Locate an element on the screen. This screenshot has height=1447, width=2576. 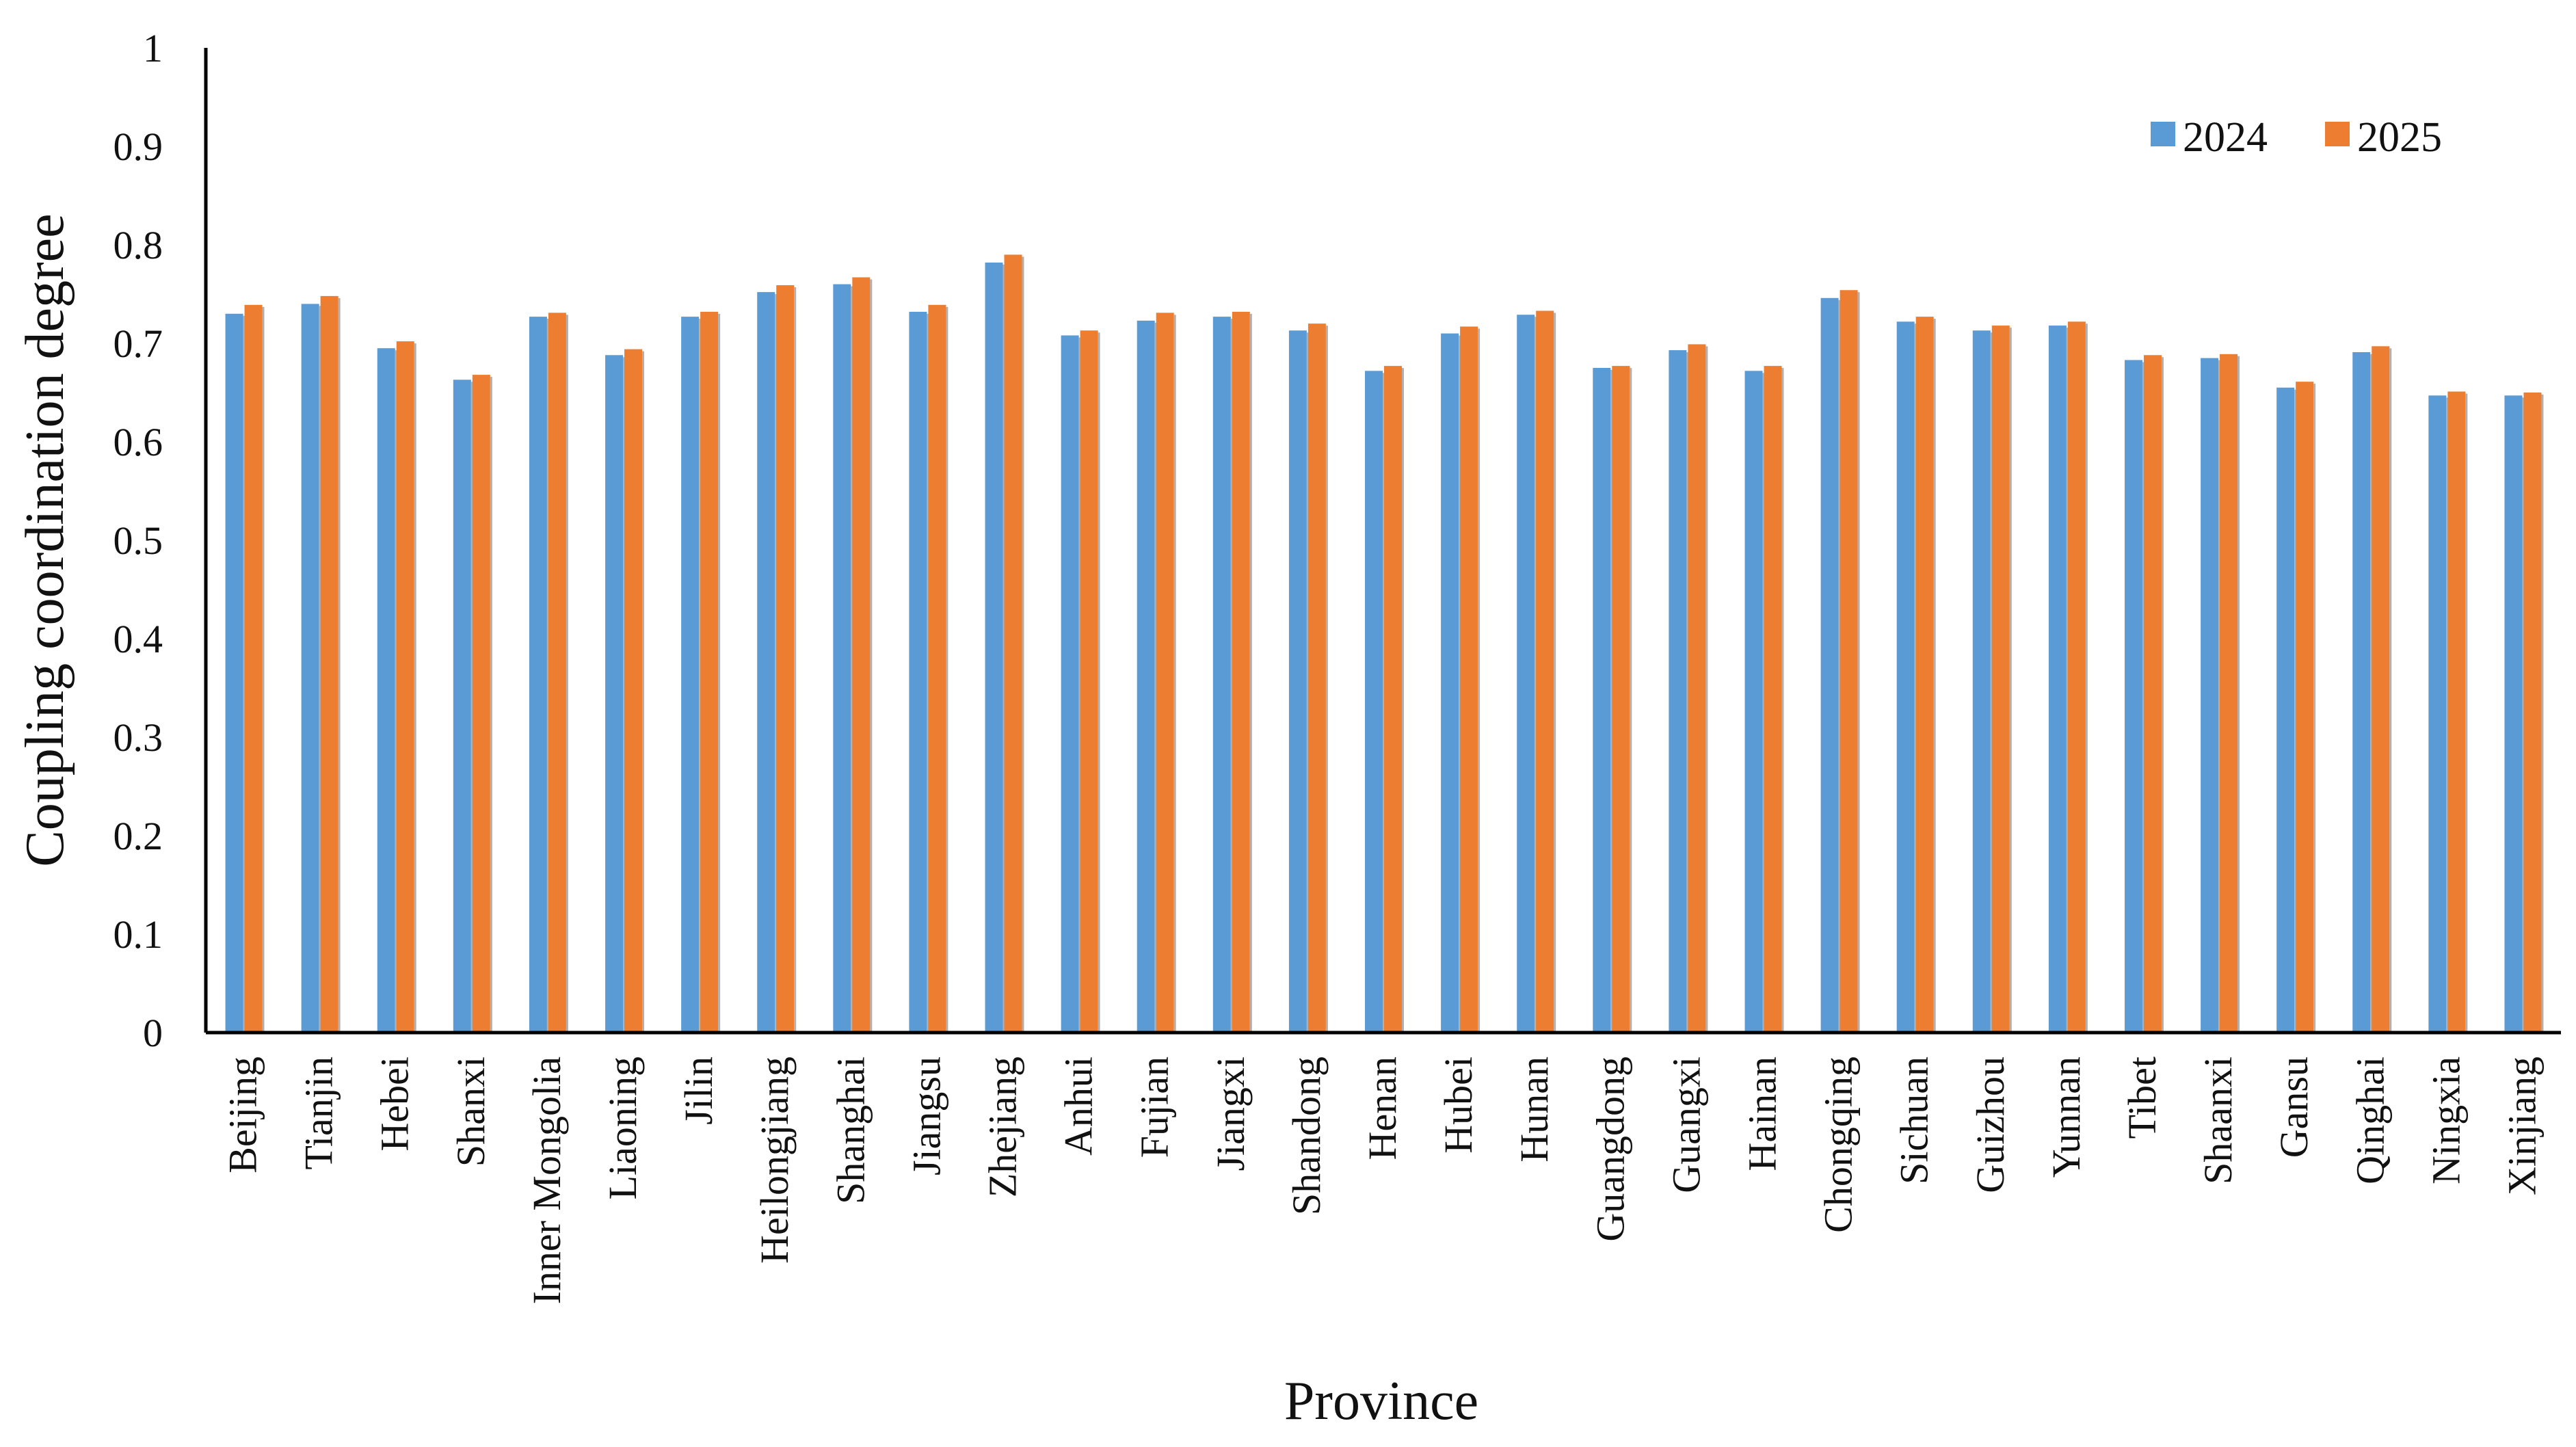
bar-2024-henan is located at coordinates (1374, 702).